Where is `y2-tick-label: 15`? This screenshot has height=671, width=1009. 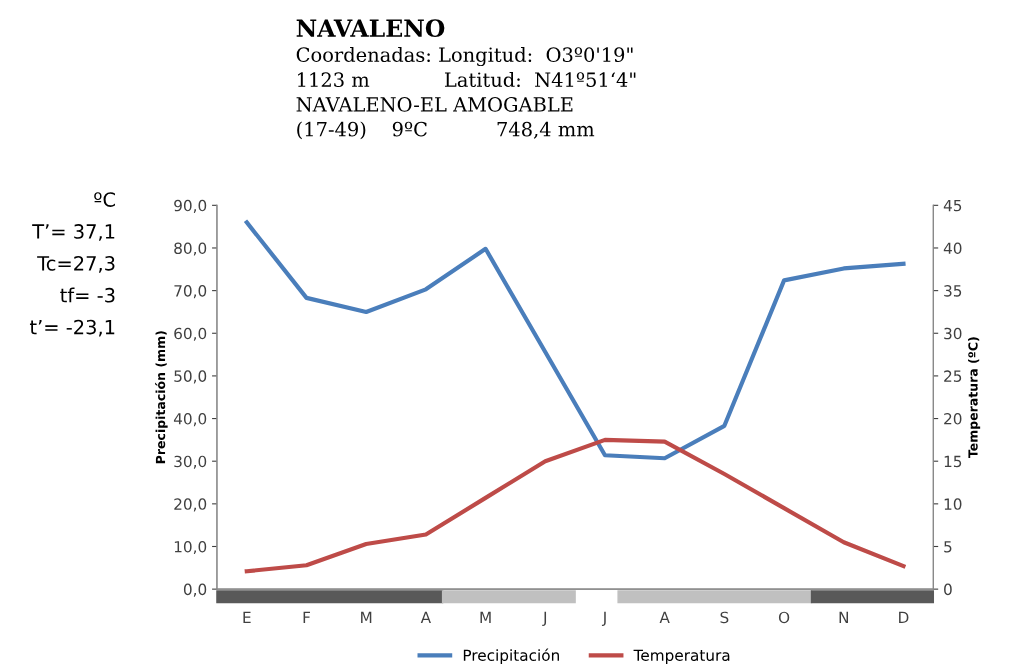
y2-tick-label: 15 is located at coordinates (953, 461).